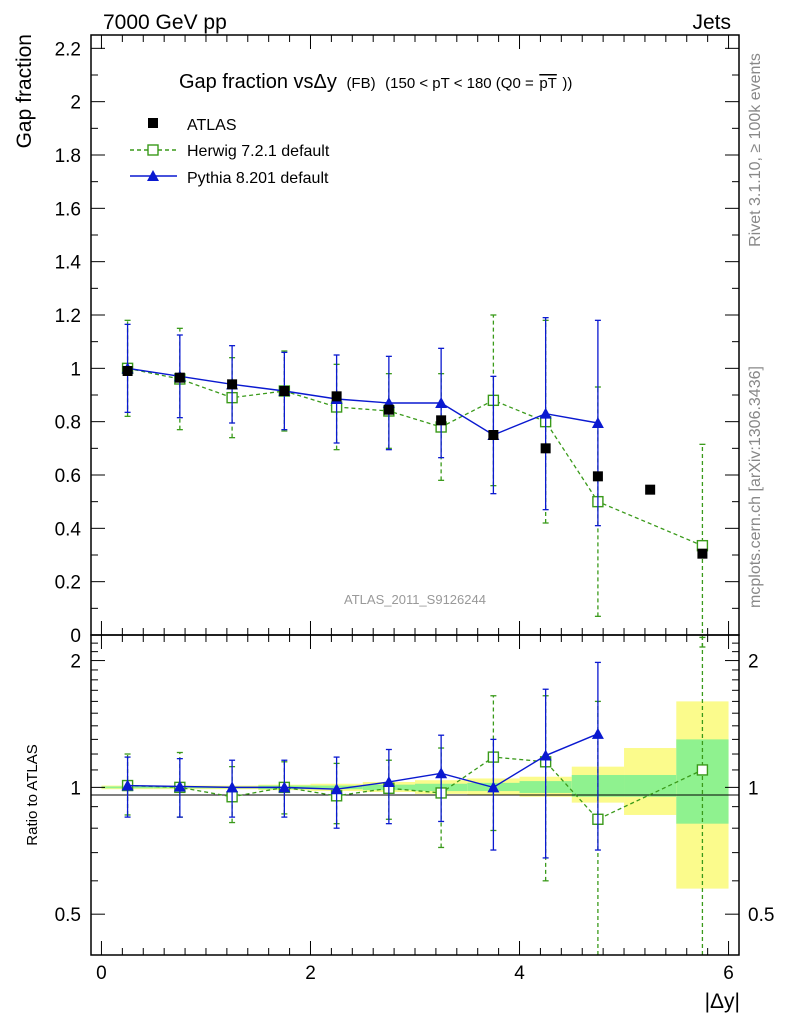  Describe the element at coordinates (363, 401) in the screenshot. I see `pythia-line` at that location.